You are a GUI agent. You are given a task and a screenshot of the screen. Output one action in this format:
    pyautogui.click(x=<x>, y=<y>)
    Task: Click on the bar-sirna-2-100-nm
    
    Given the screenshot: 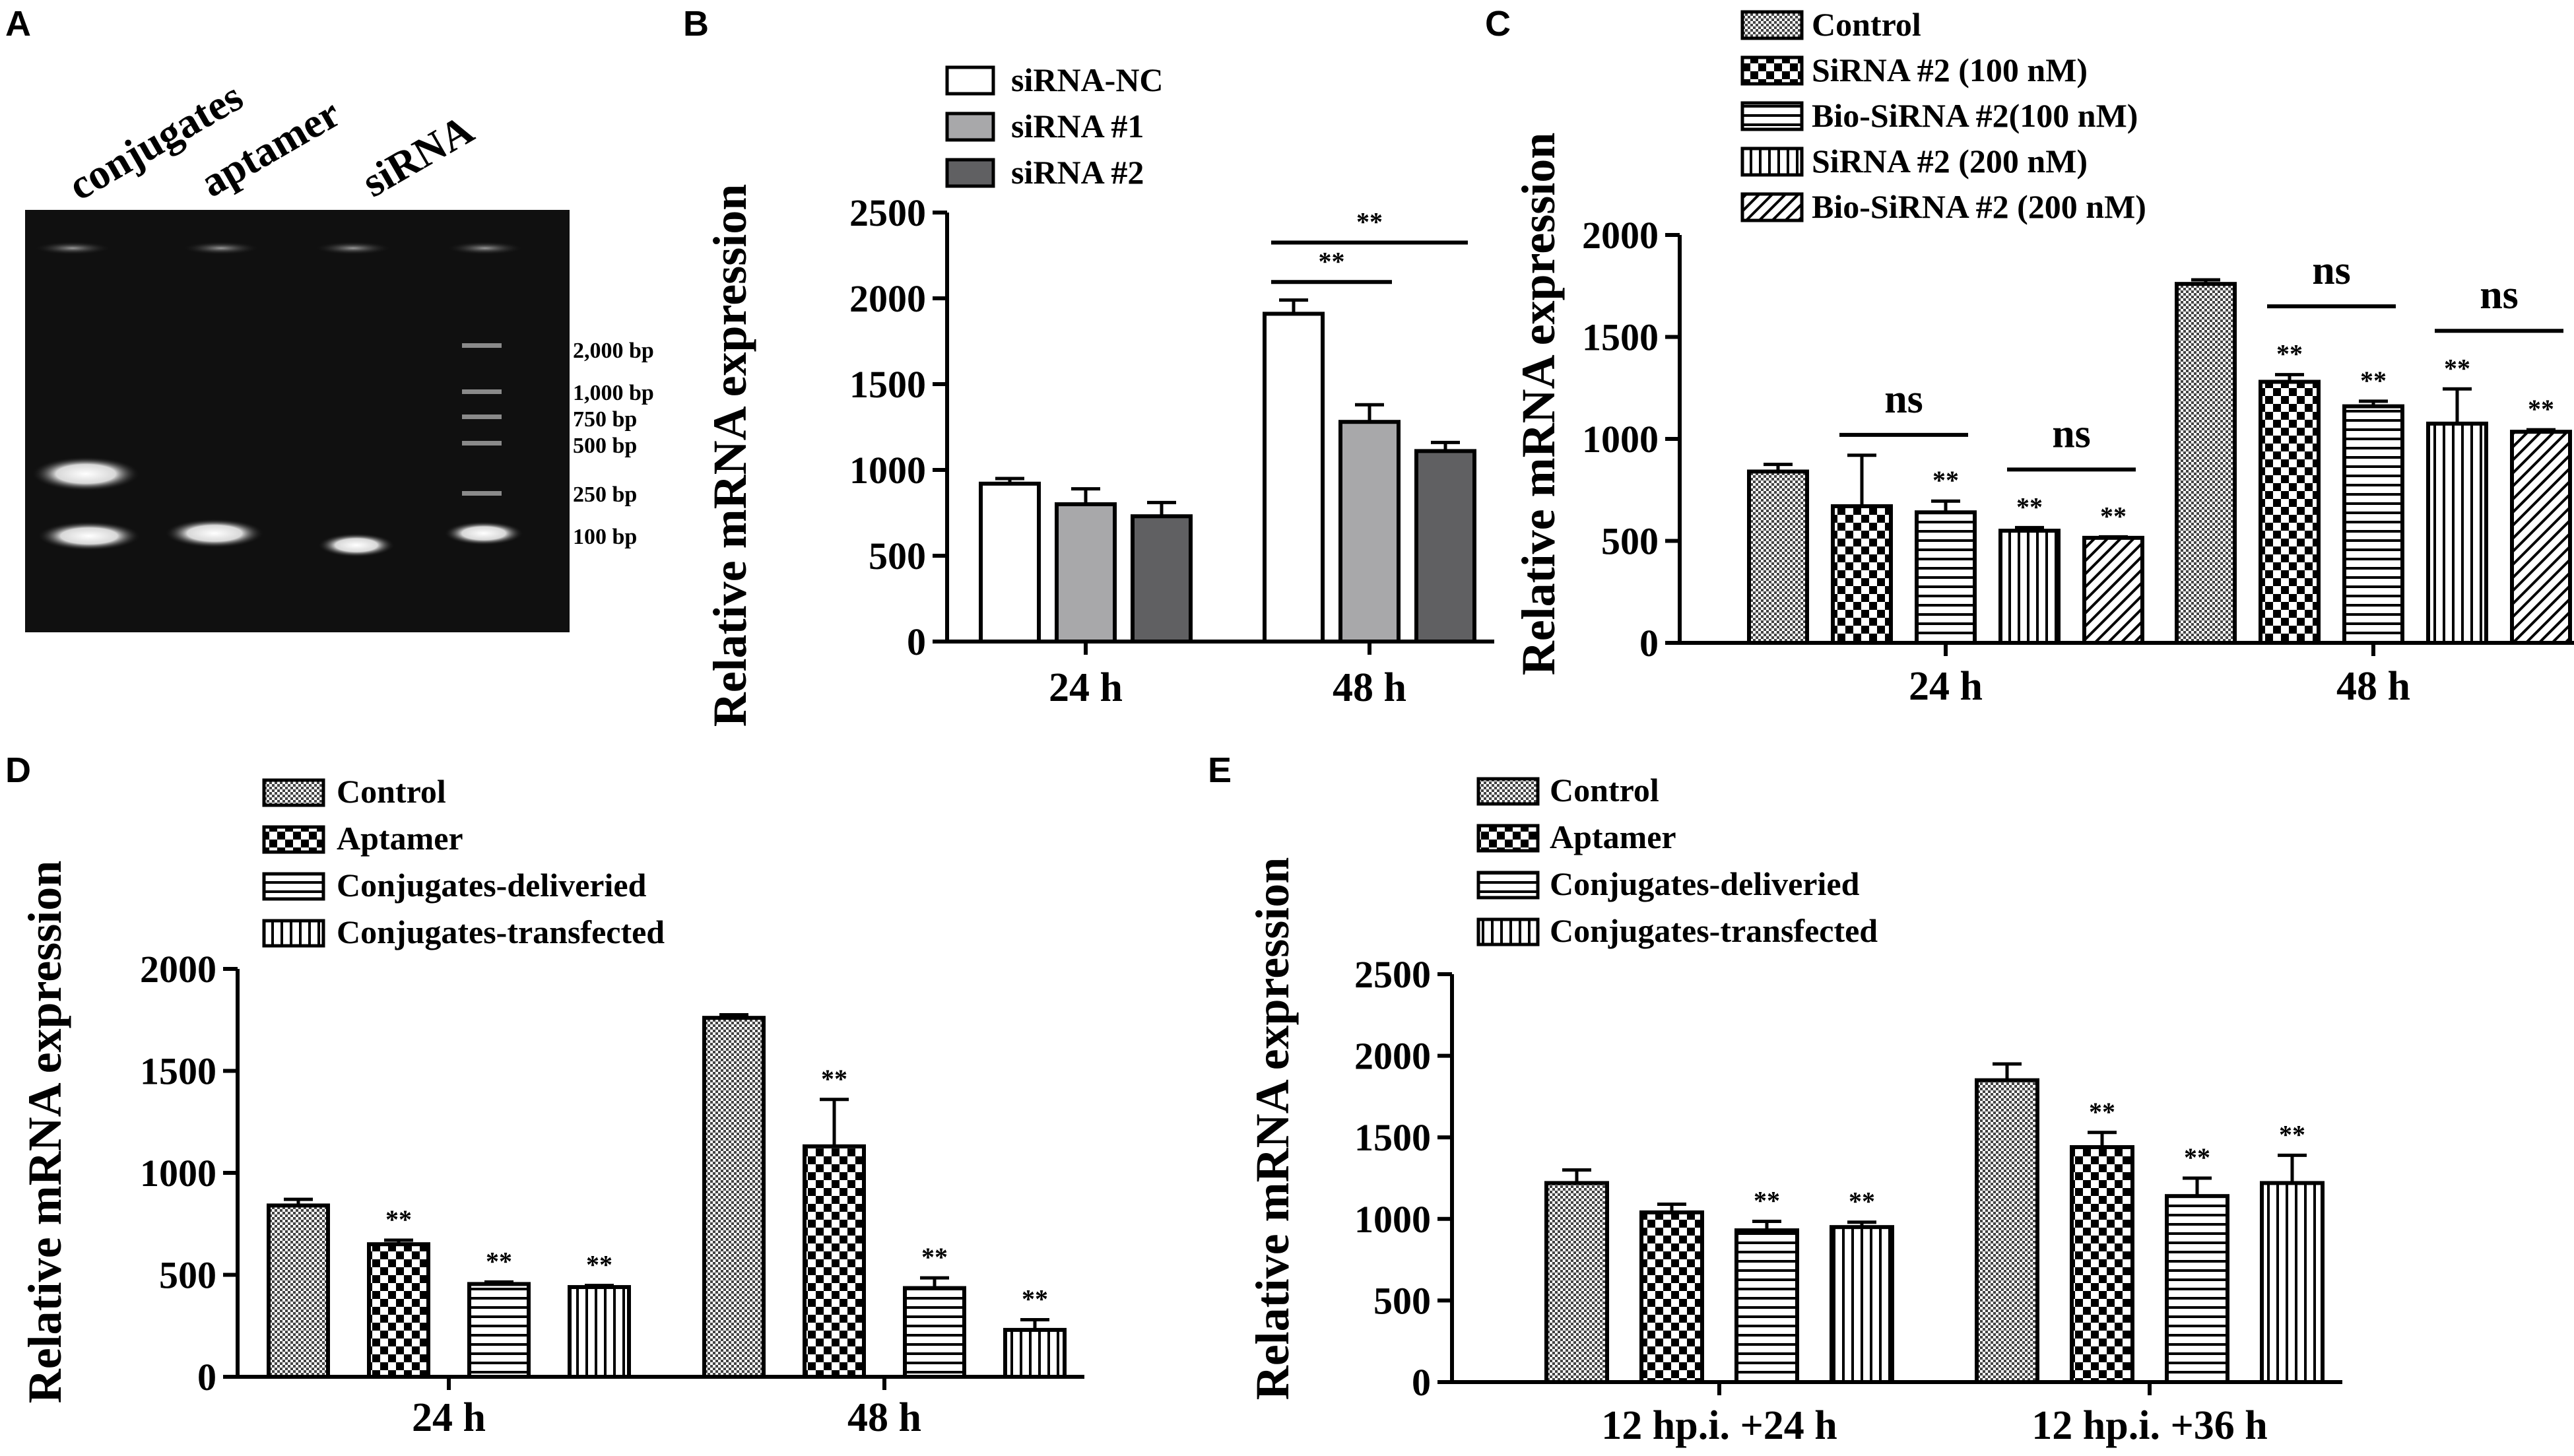 What is the action you would take?
    pyautogui.click(x=2290, y=512)
    